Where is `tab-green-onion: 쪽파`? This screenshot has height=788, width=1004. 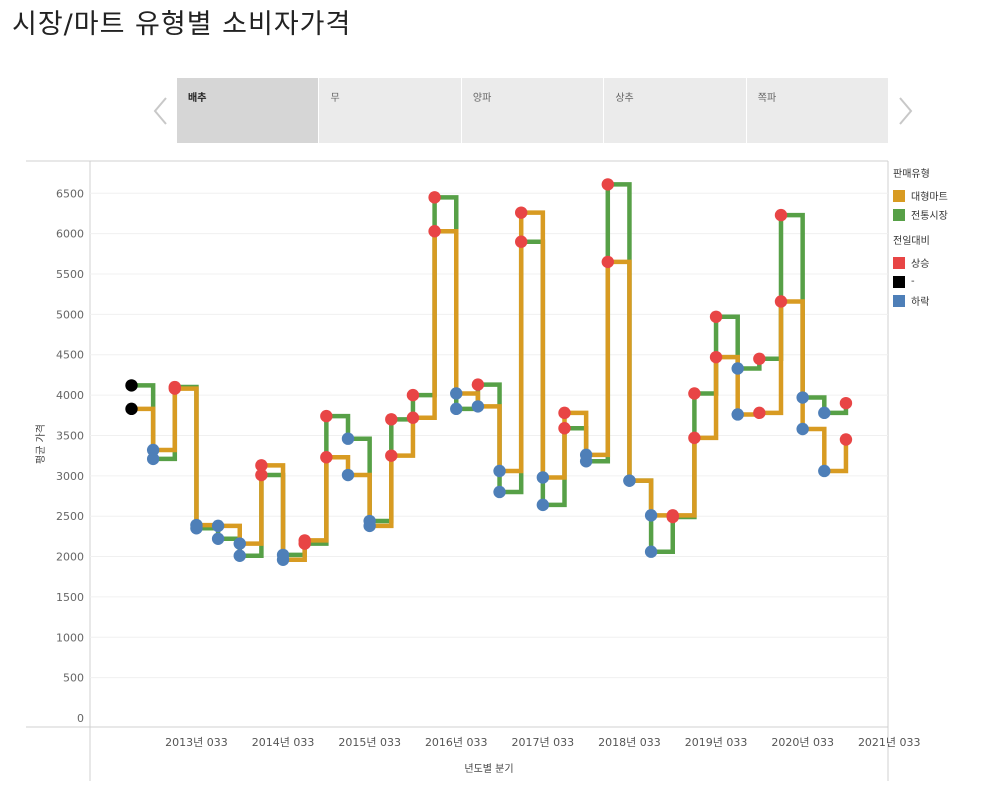 tab-green-onion: 쪽파 is located at coordinates (817, 110).